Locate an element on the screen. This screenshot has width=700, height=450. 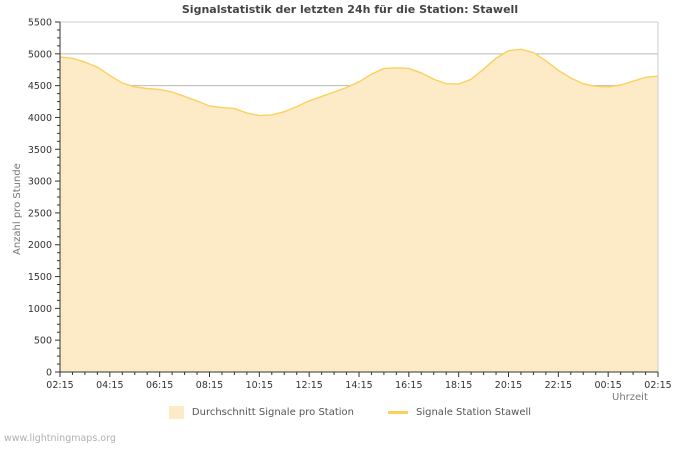
legend-item-average: Durchschnitt Signale pro Station is located at coordinates (261, 412).